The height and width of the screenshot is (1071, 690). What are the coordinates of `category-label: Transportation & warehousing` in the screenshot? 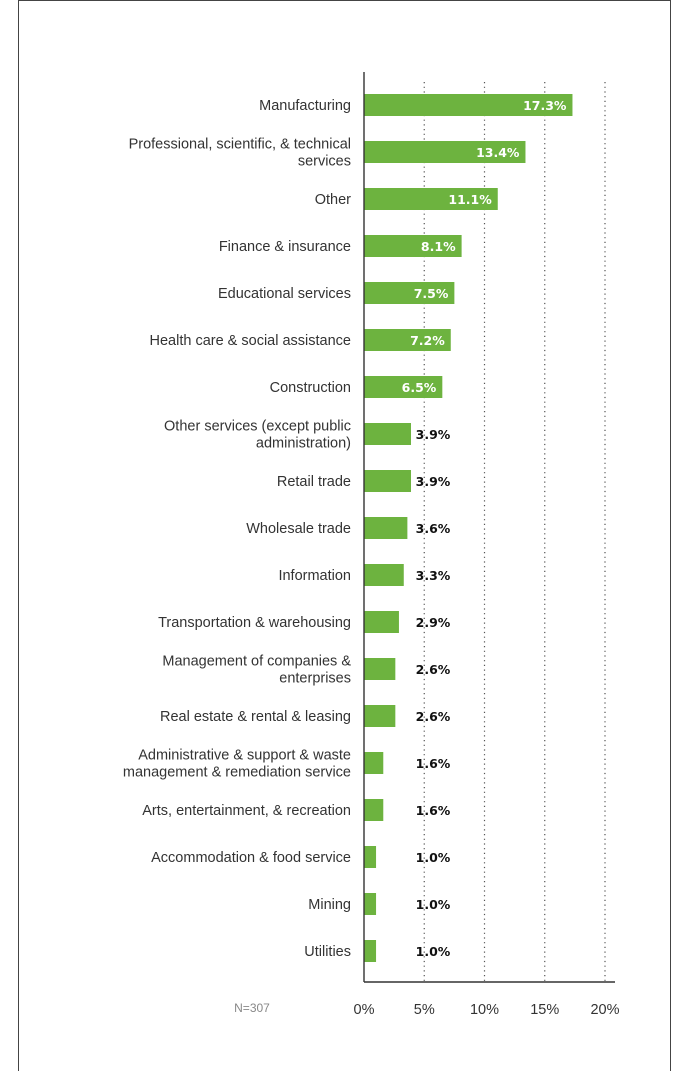 It's located at (254, 623).